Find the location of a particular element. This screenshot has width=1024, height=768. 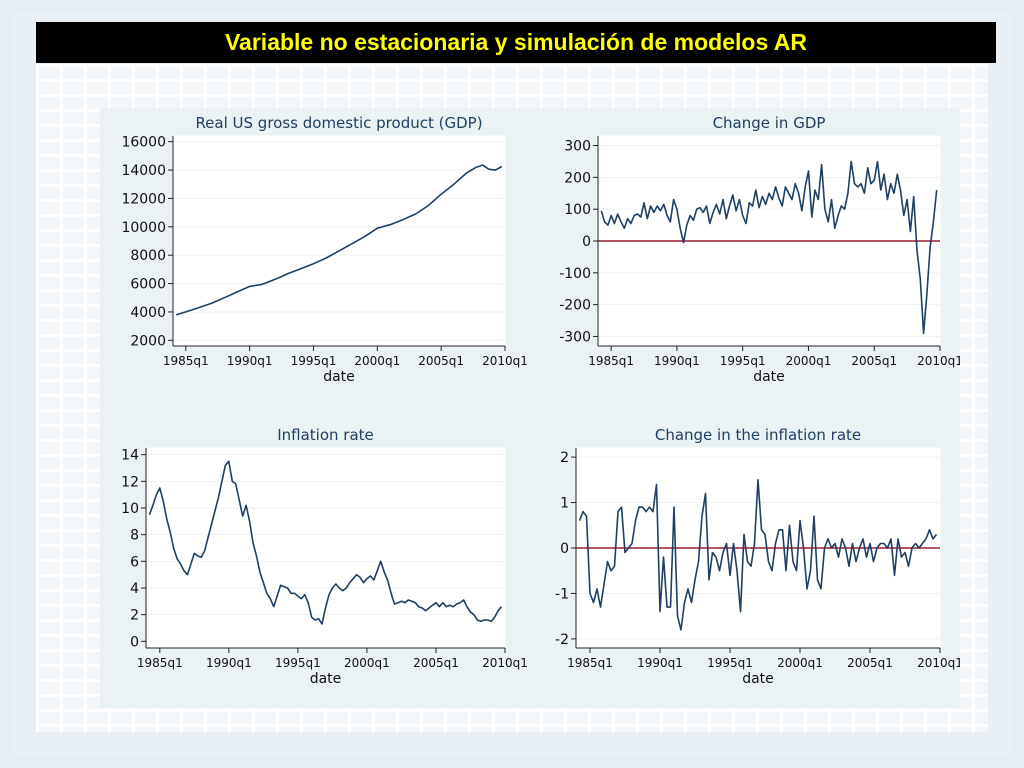

y-tick-label: 12000 is located at coordinates (143, 199).